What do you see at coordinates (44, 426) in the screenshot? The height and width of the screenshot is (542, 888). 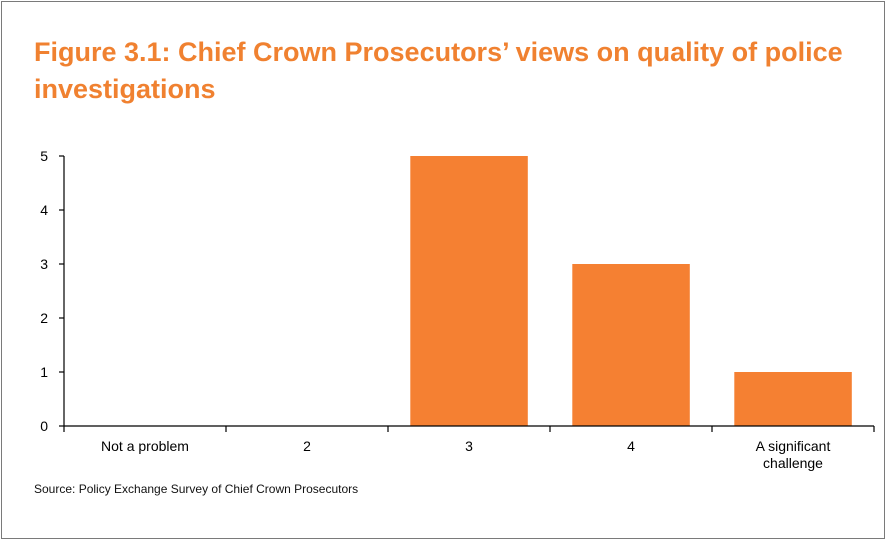 I see `y-tick-label-0: 0` at bounding box center [44, 426].